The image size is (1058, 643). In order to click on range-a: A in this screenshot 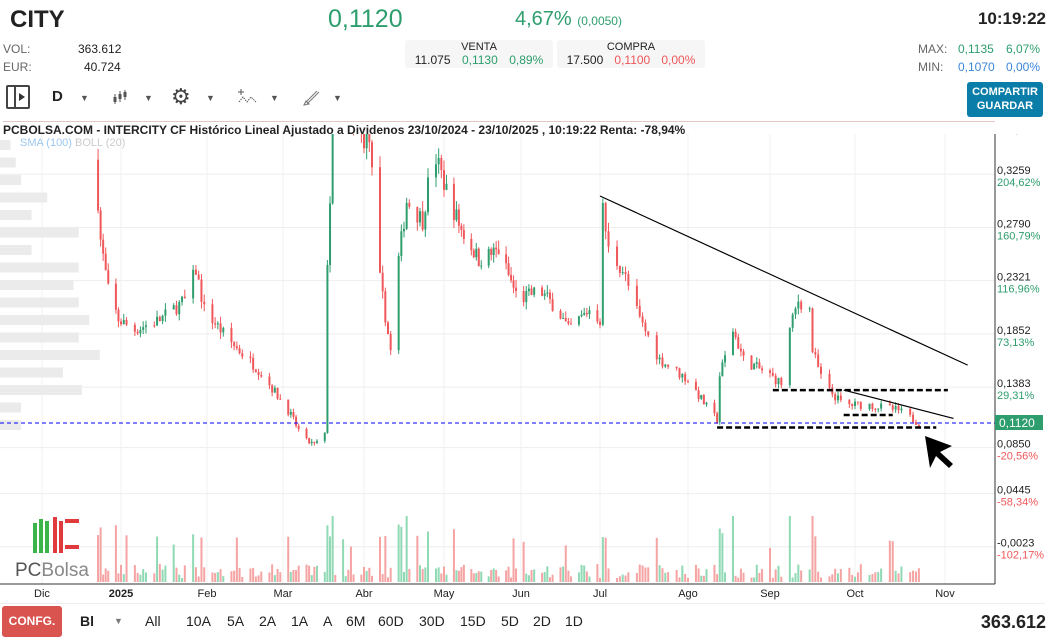, I will do `click(328, 621)`.